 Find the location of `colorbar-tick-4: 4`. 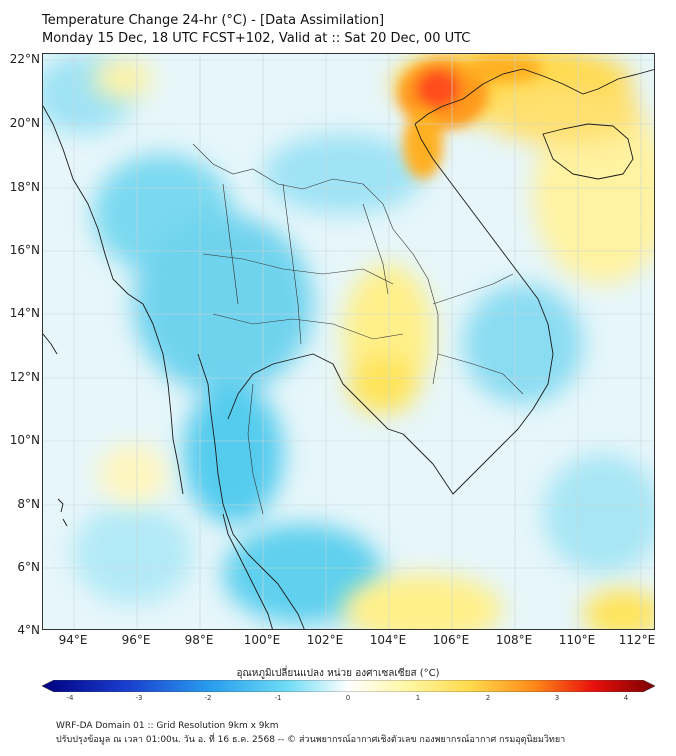

colorbar-tick-4: 4 is located at coordinates (626, 698).